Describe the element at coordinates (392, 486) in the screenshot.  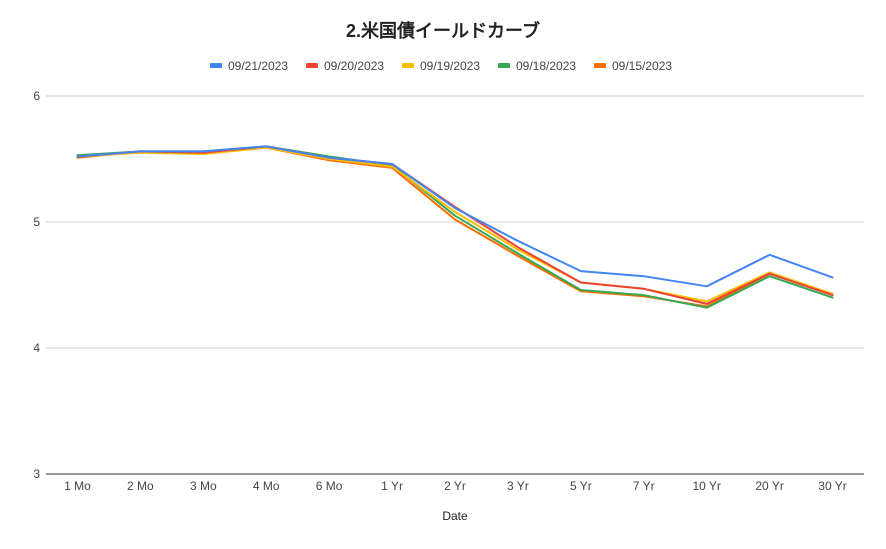
I see `x-tick-label: 1 Yr` at that location.